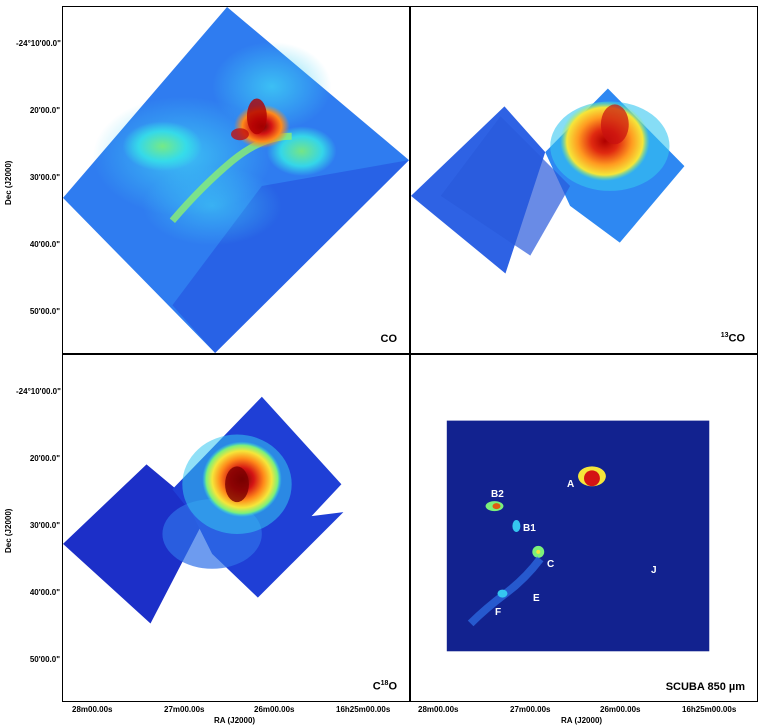 Image resolution: width=764 pixels, height=728 pixels. I want to click on x-axis-title-right: RA (J2000), so click(582, 720).